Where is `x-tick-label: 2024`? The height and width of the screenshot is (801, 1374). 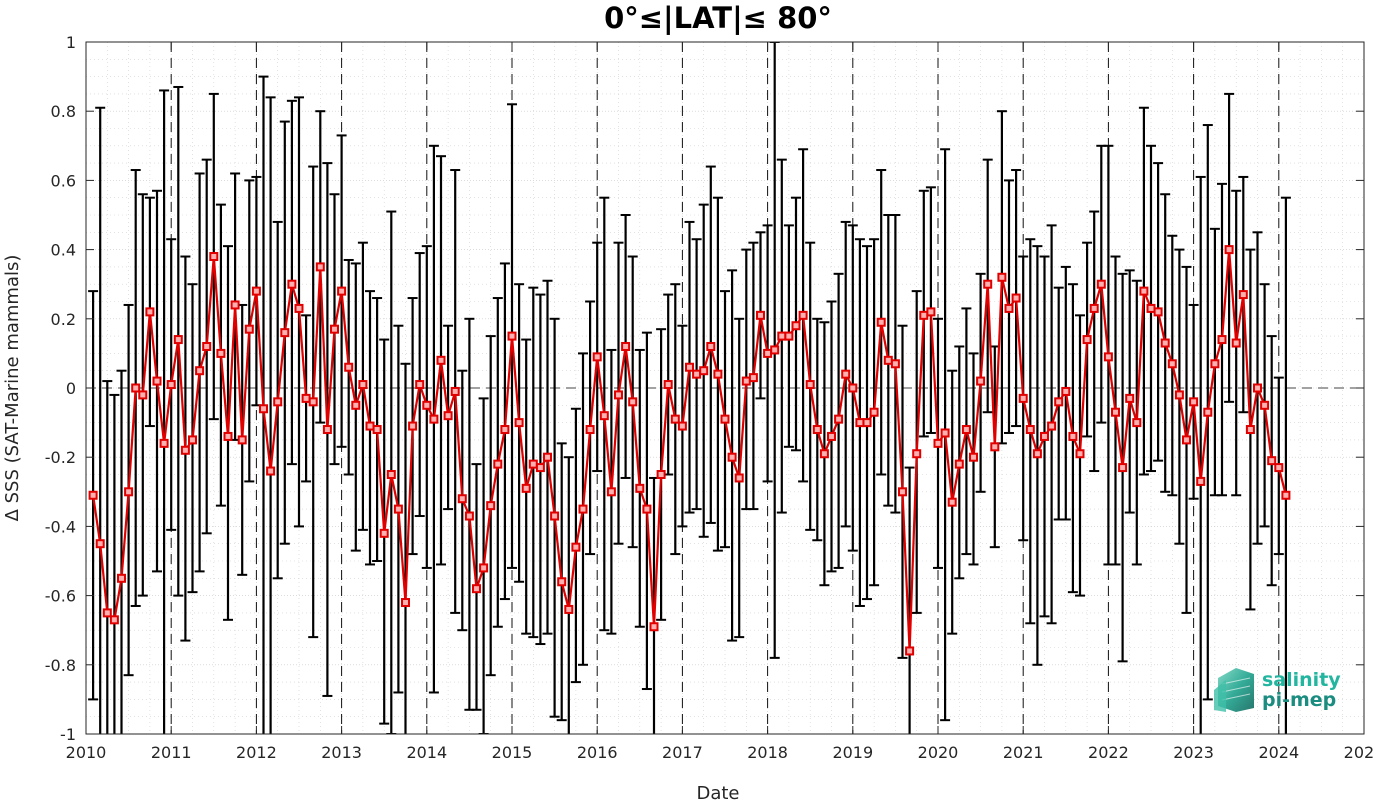
x-tick-label: 2024 is located at coordinates (1278, 752).